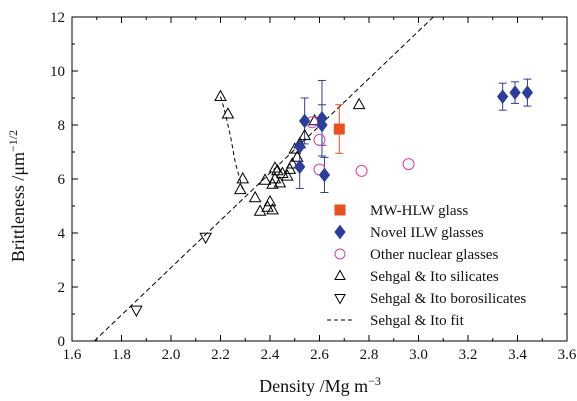  I want to click on y-tick-label: 10, so click(57, 72).